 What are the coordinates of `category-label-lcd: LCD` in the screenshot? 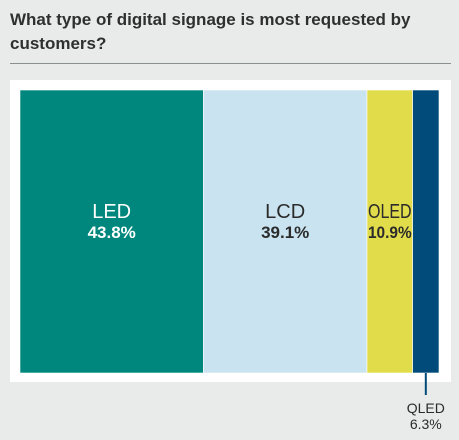 It's located at (285, 212).